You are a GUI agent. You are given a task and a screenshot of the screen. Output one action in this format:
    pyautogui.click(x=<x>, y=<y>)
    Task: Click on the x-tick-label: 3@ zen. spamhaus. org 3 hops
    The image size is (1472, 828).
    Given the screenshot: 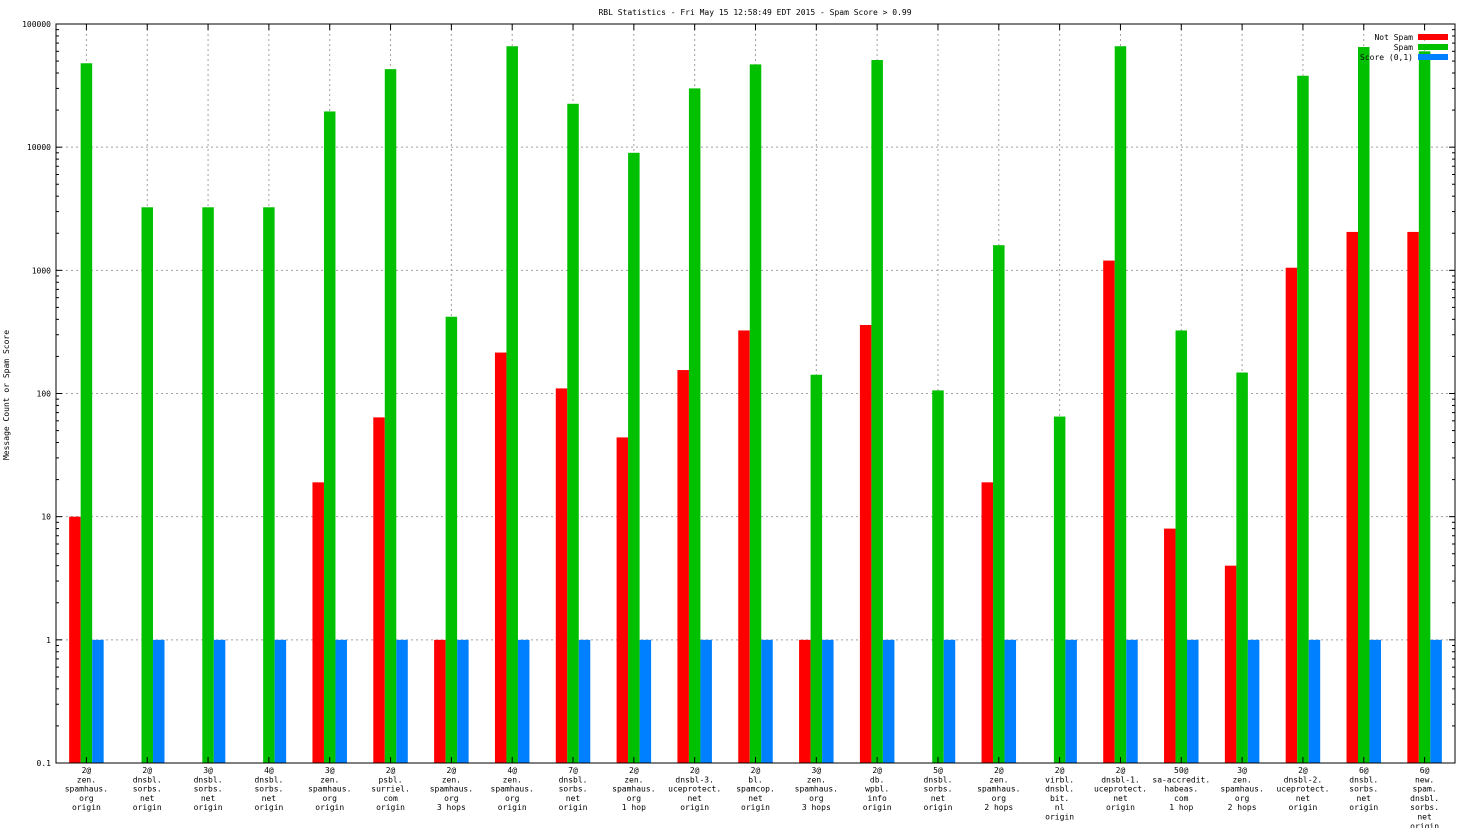 What is the action you would take?
    pyautogui.click(x=816, y=789)
    